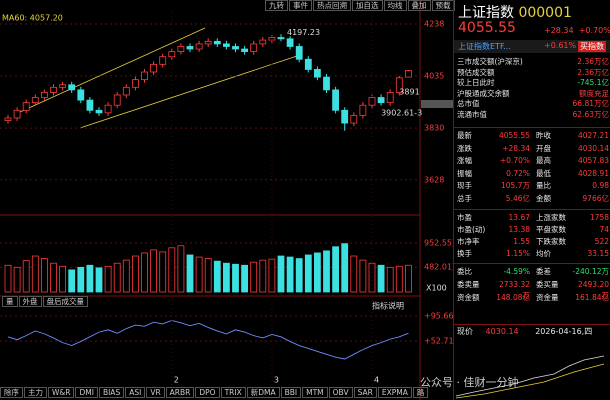  I want to click on tab: EXPMA, so click(394, 392).